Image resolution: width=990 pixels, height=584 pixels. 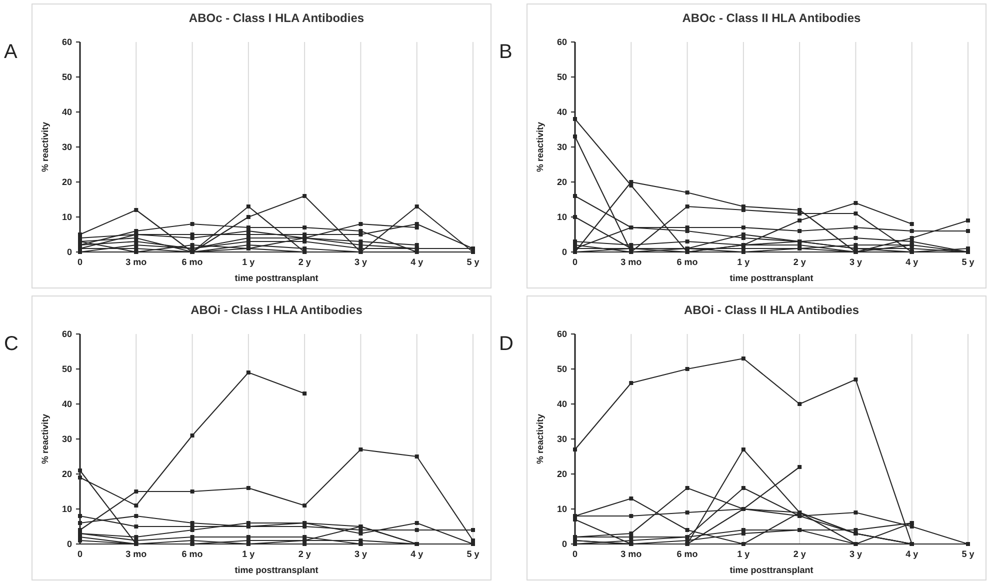 I want to click on chart-title: ABOc - Class I HLA Antibodies, so click(x=276, y=18).